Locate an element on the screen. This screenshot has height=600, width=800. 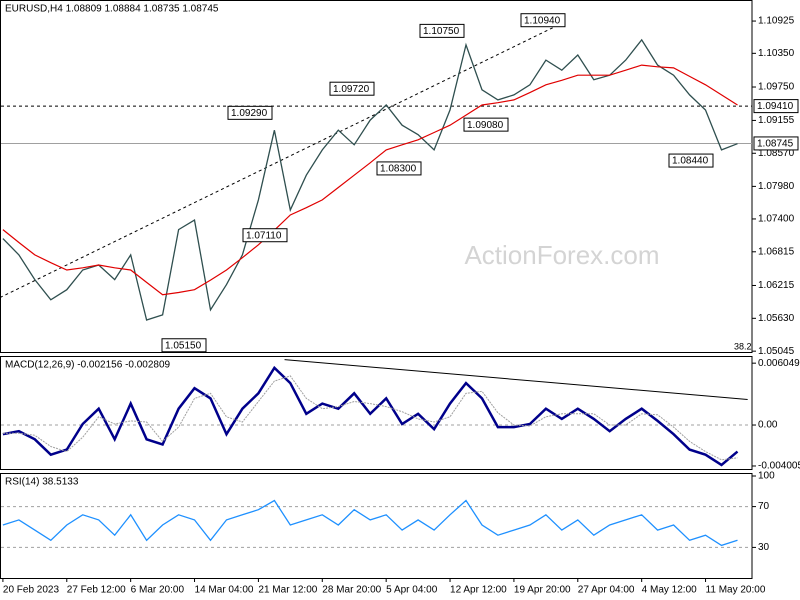
price-label: 1.08745 is located at coordinates (775, 144).